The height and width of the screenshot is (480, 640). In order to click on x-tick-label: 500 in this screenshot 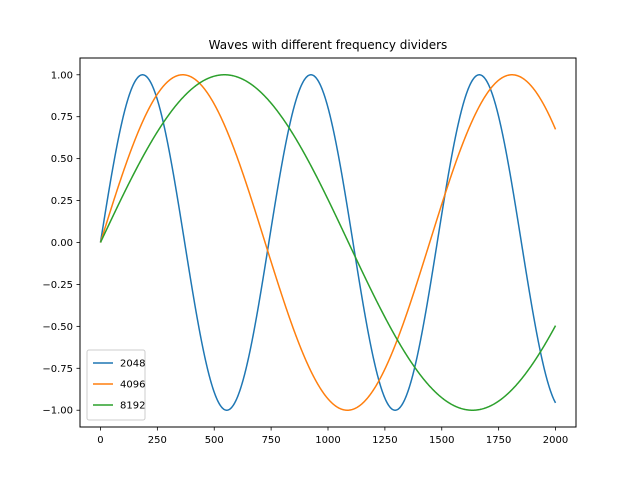, I will do `click(214, 440)`.